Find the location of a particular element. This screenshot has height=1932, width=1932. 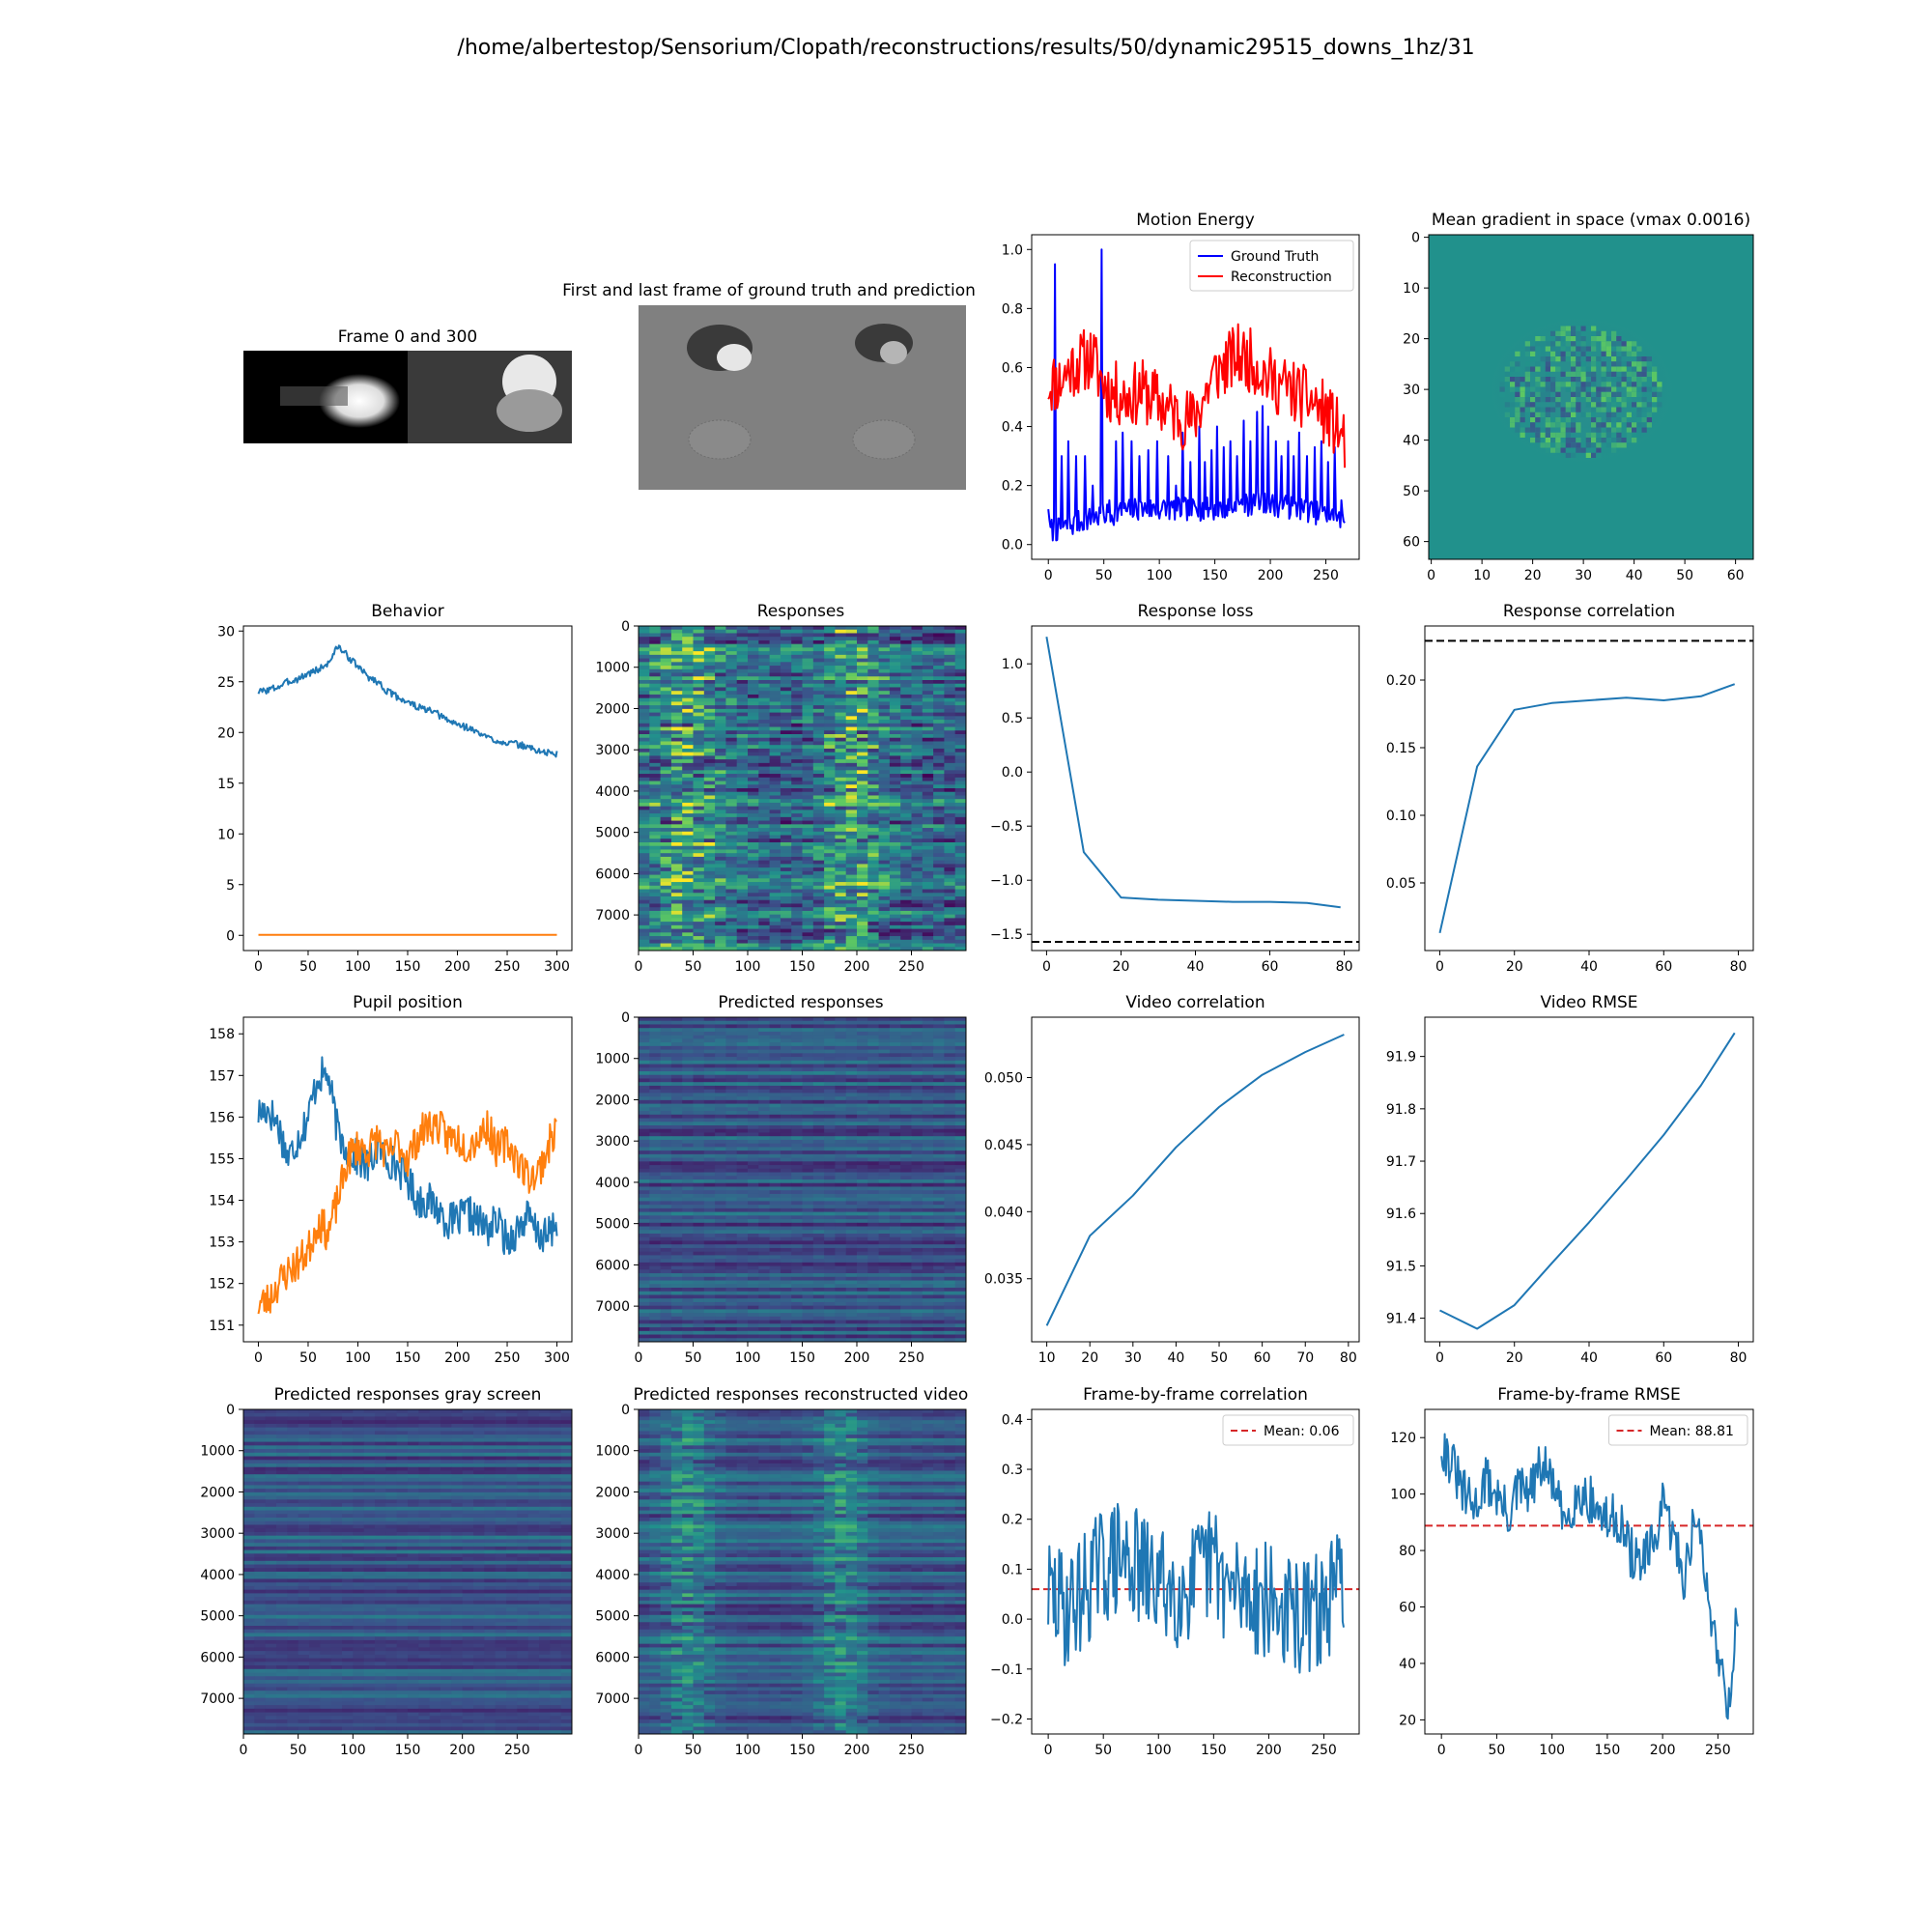

x-tick-label: 0 is located at coordinates (258, 1358).